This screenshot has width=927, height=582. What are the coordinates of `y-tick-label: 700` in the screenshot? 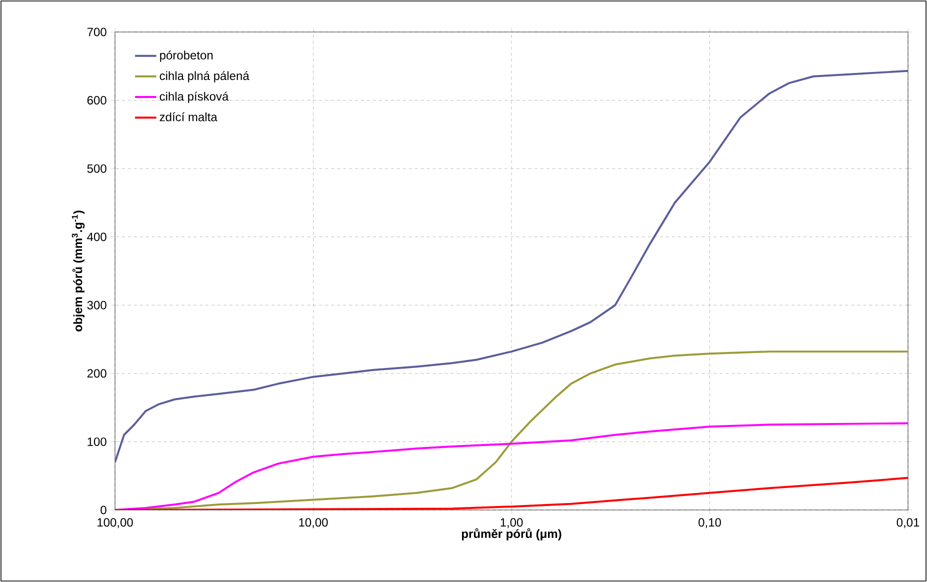 It's located at (96, 32).